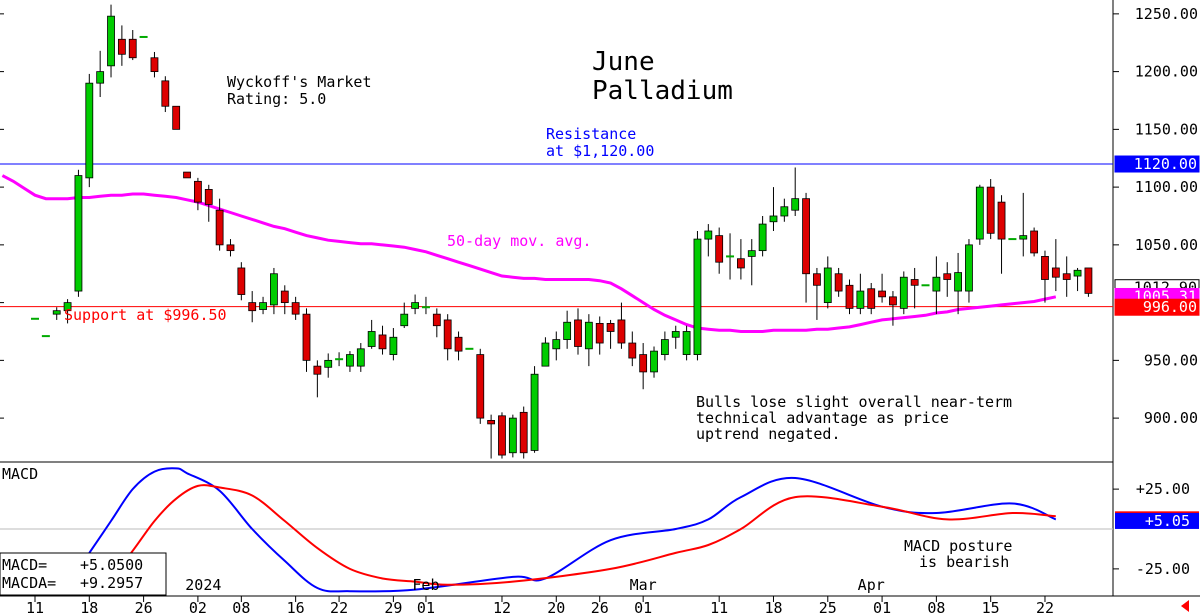 This screenshot has width=1200, height=616. What do you see at coordinates (111, 565) in the screenshot?
I see `macd-readout-value: +5.0500` at bounding box center [111, 565].